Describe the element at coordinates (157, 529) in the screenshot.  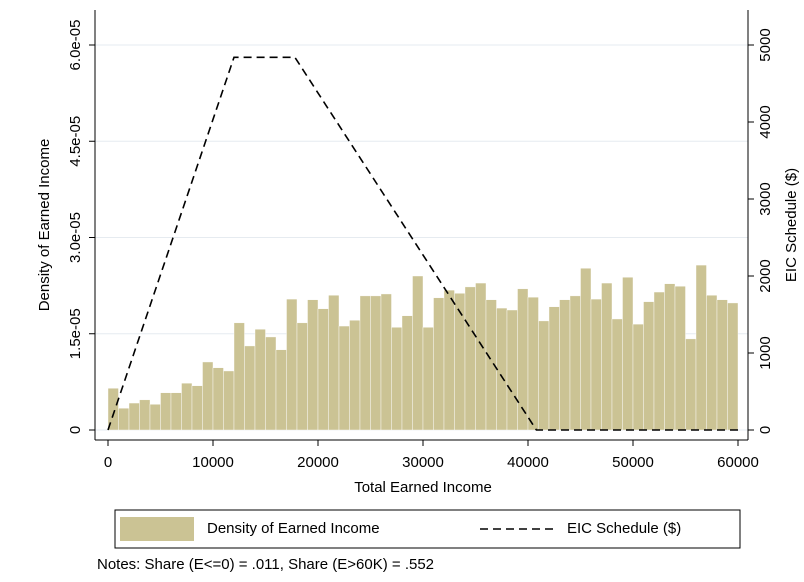
I see `legend-swatch` at that location.